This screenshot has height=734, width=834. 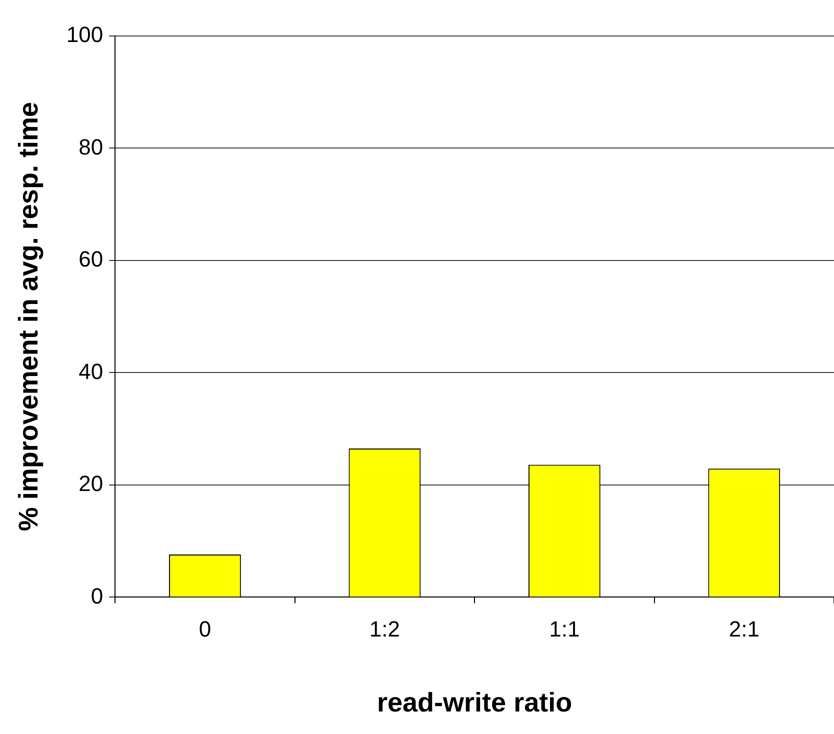 What do you see at coordinates (564, 629) in the screenshot?
I see `x-tick-label: 1:1` at bounding box center [564, 629].